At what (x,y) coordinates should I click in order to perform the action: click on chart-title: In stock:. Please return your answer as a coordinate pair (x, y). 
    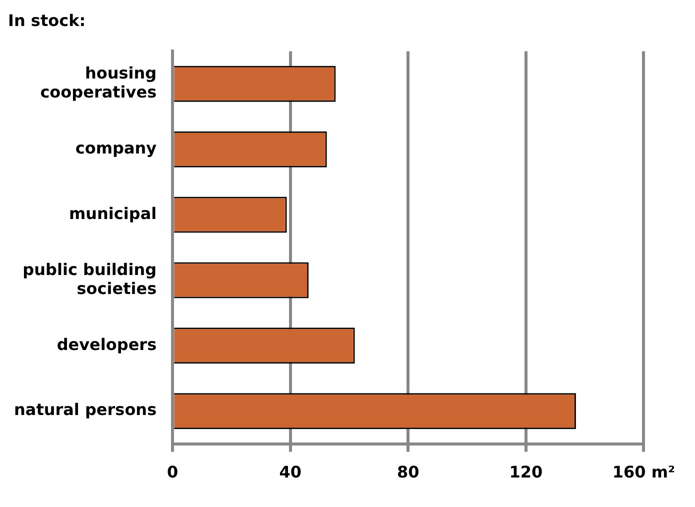
    Looking at the image, I should click on (47, 20).